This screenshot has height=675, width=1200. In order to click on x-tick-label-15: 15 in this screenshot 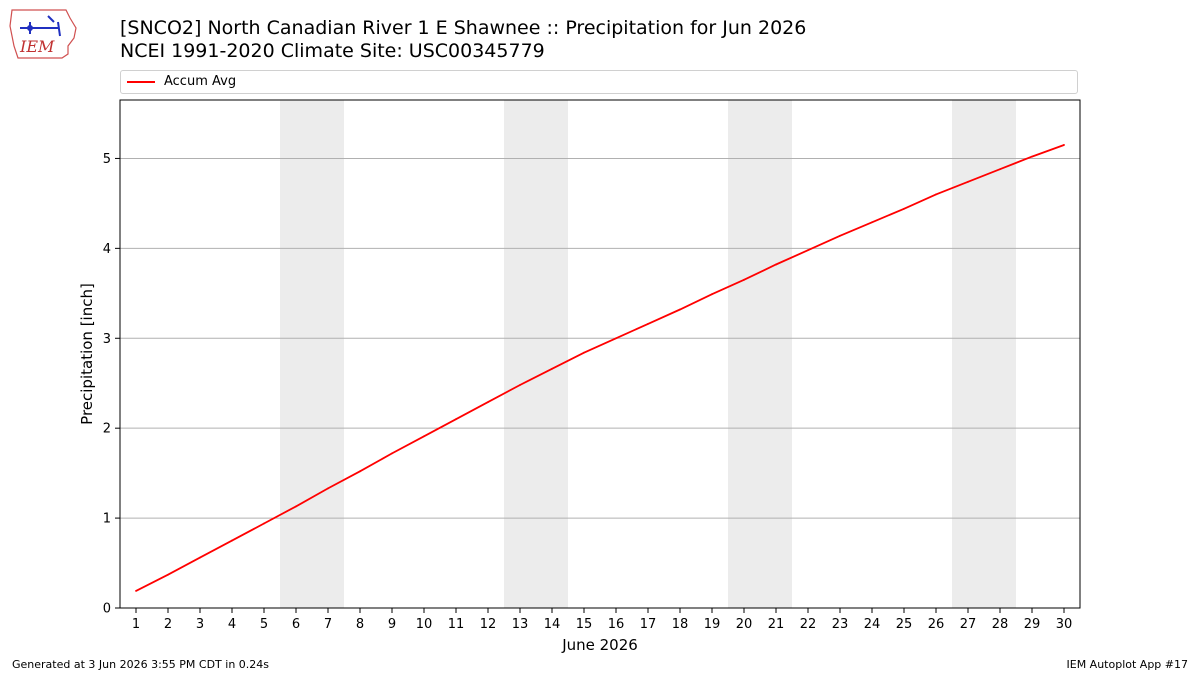, I will do `click(584, 624)`.